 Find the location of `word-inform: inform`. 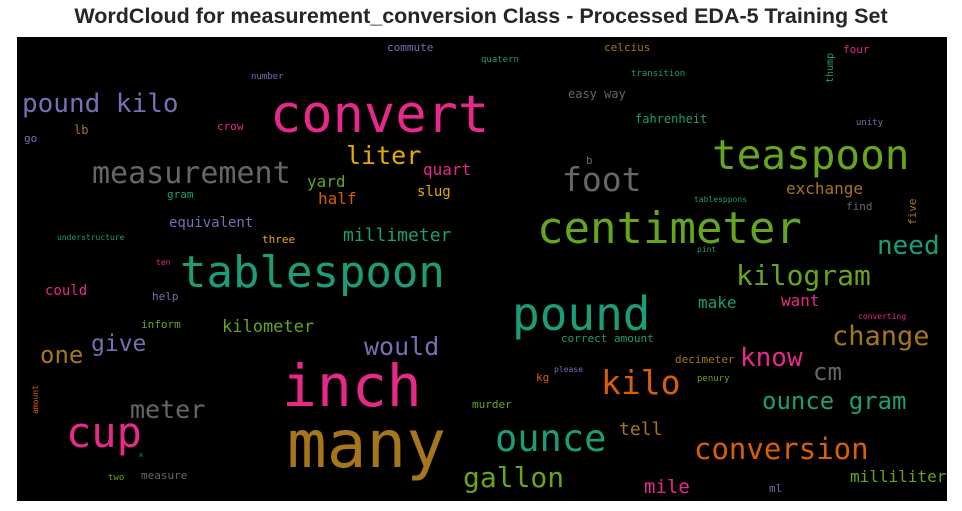

word-inform: inform is located at coordinates (161, 324).